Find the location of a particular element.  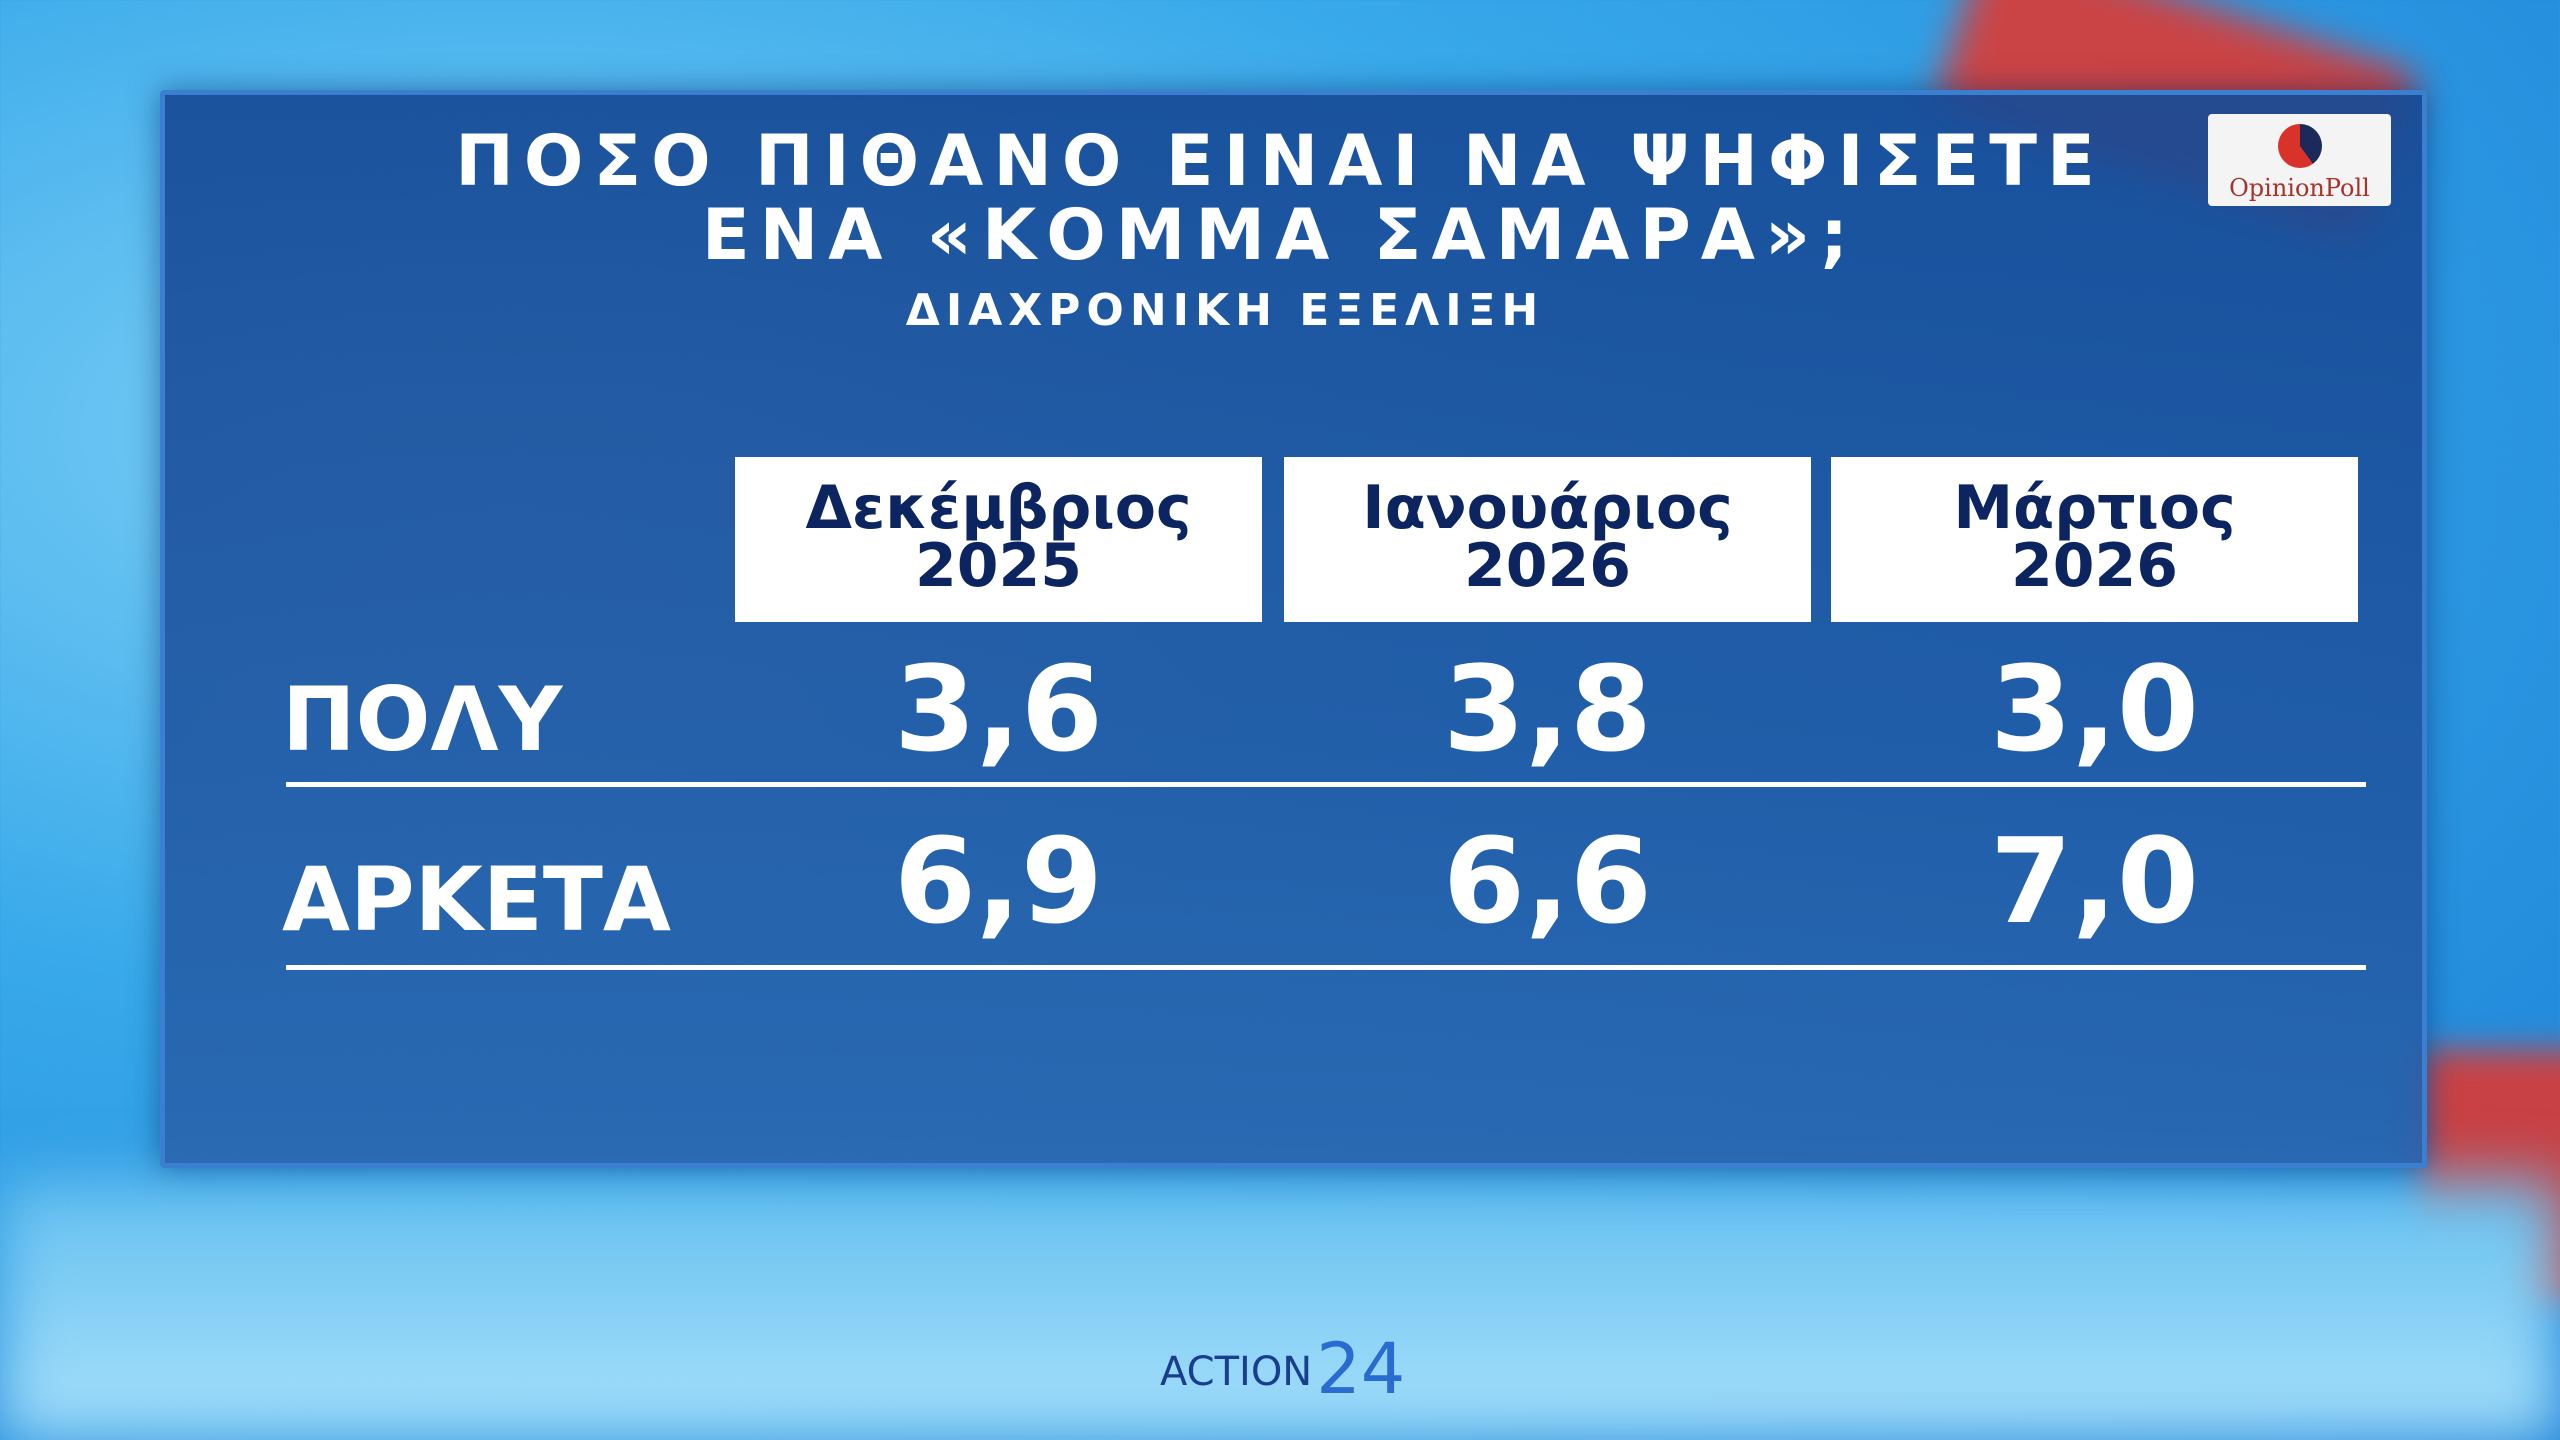

brand: ACTION is located at coordinates (1236, 1372).